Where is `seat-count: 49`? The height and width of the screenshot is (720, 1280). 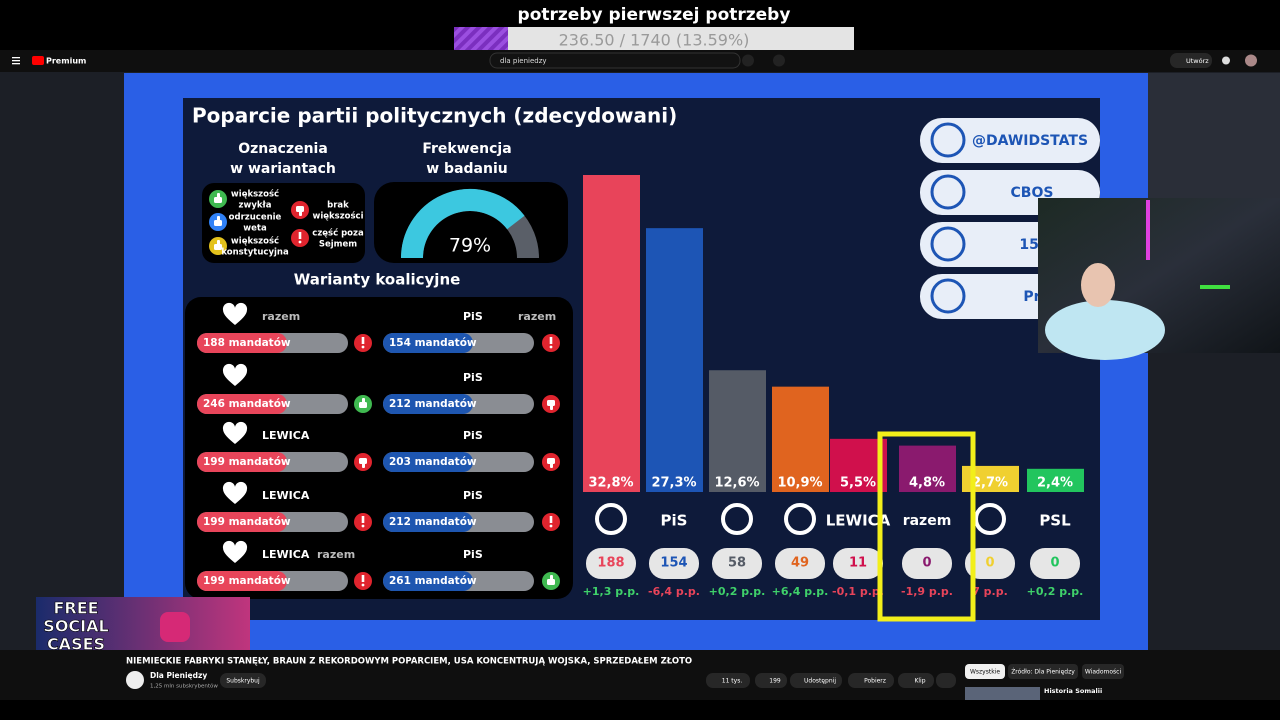
seat-count: 49 is located at coordinates (800, 563).